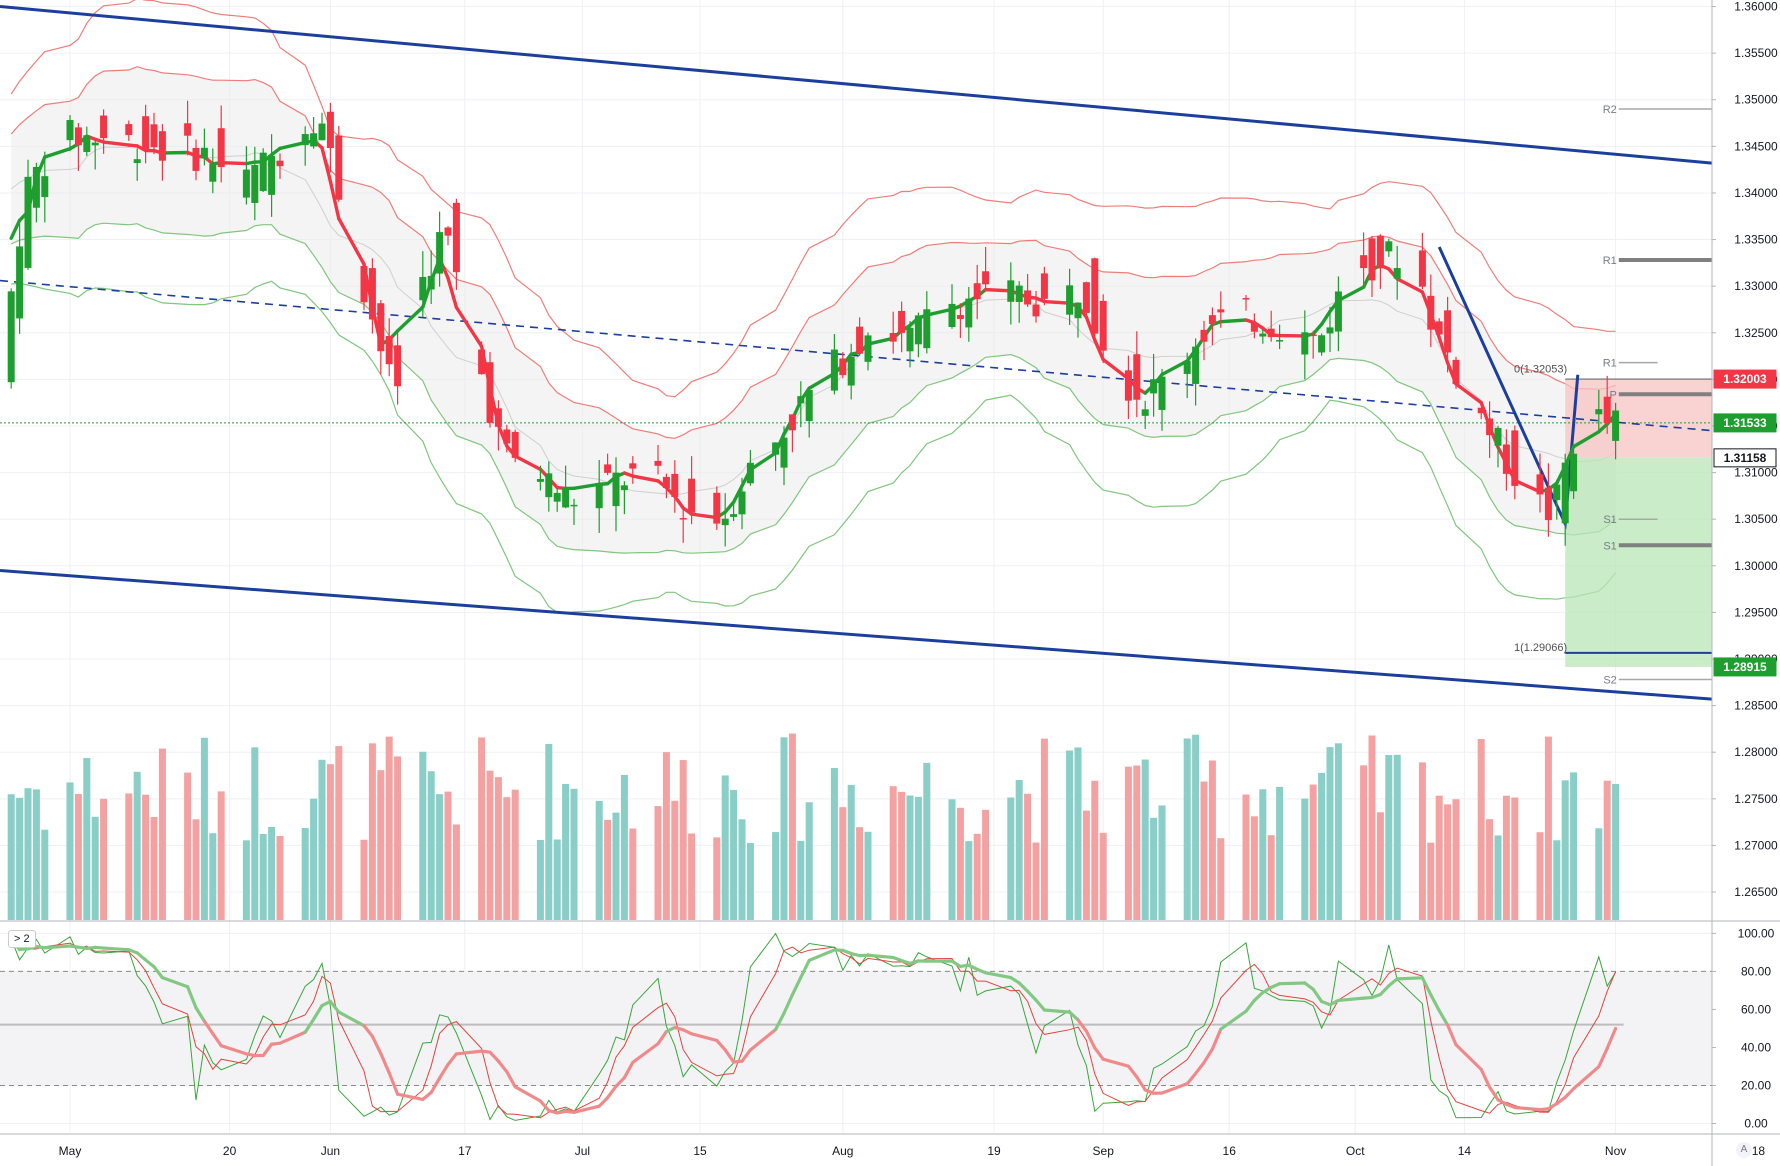  Describe the element at coordinates (1756, 1047) in the screenshot. I see `osc-tick-label: 40.00` at that location.